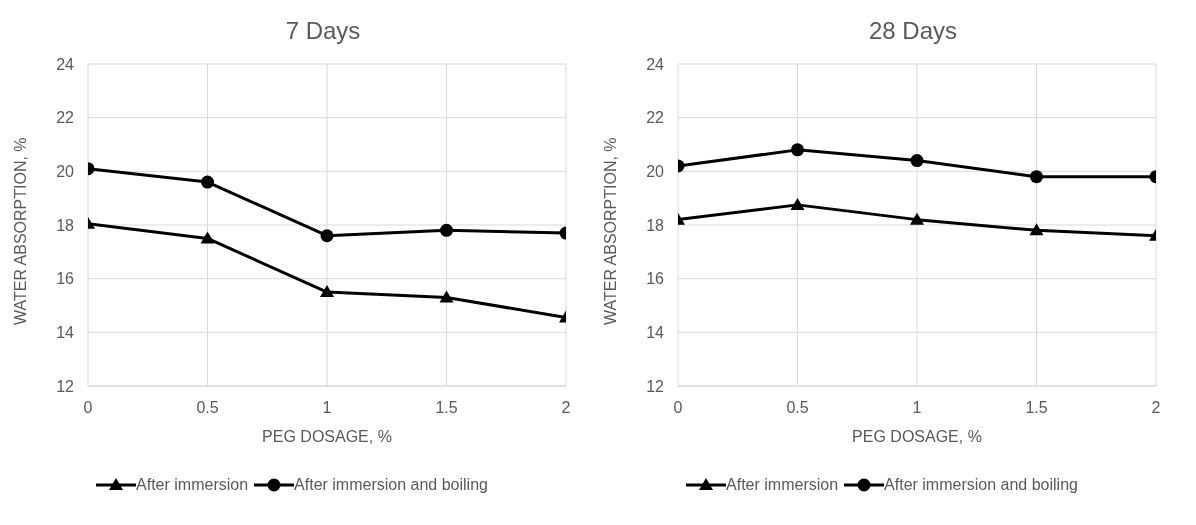 The width and height of the screenshot is (1196, 525). I want to click on chart-title: 28 Days, so click(912, 31).